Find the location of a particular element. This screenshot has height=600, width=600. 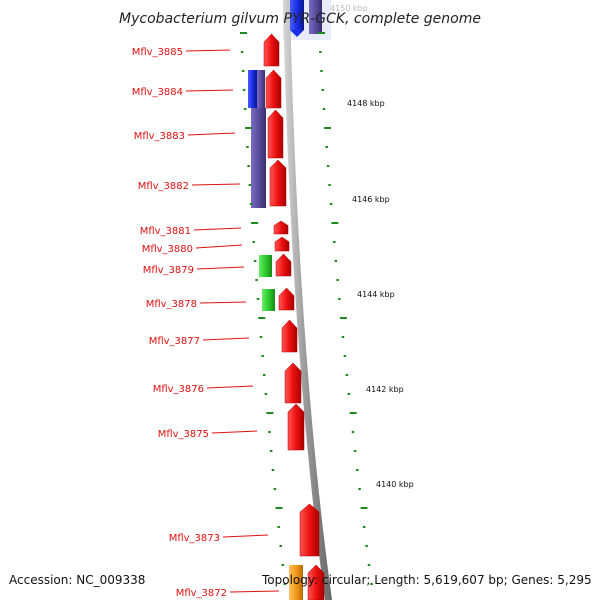

gene-label-mflv-3882: Mflv_3882 is located at coordinates (163, 186).